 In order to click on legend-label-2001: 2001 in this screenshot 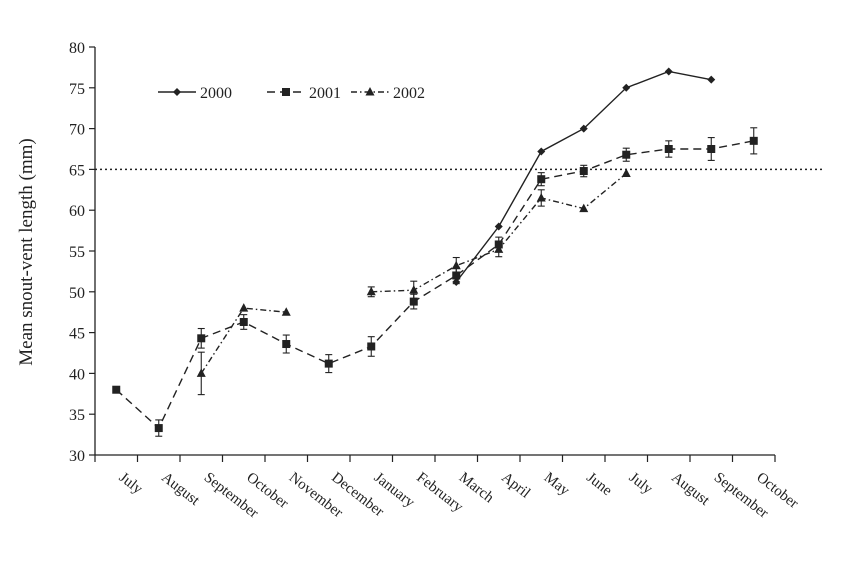, I will do `click(325, 93)`.